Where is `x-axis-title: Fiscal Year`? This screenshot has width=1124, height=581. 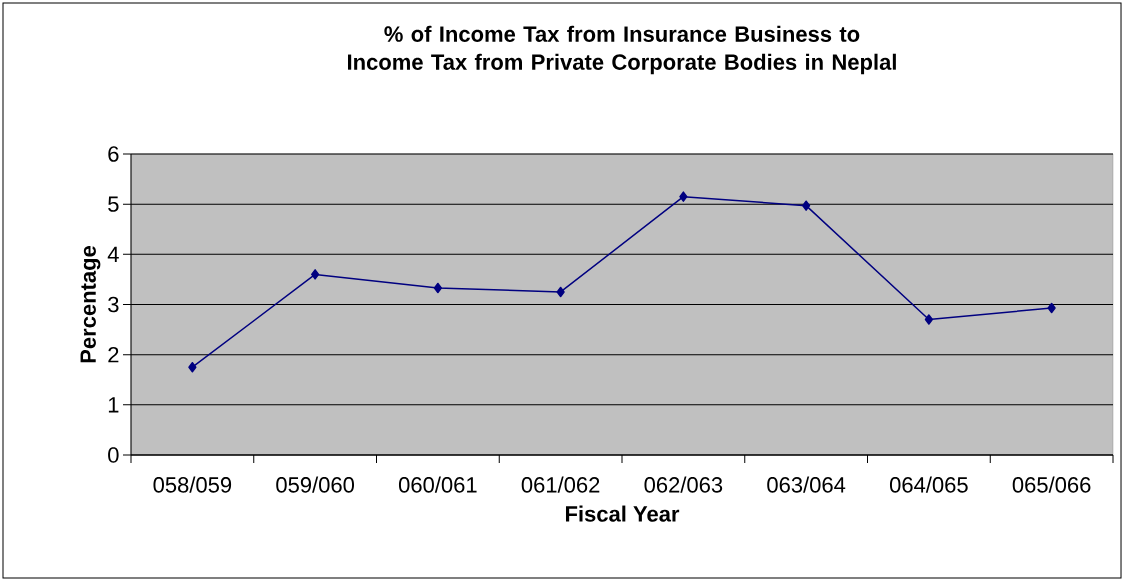 x-axis-title: Fiscal Year is located at coordinates (622, 513).